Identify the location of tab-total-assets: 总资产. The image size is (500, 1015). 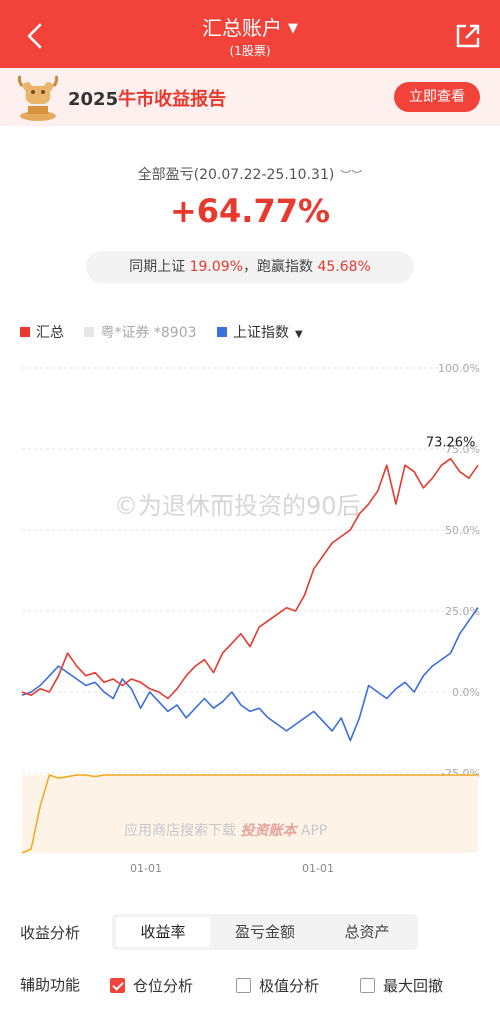
(367, 932).